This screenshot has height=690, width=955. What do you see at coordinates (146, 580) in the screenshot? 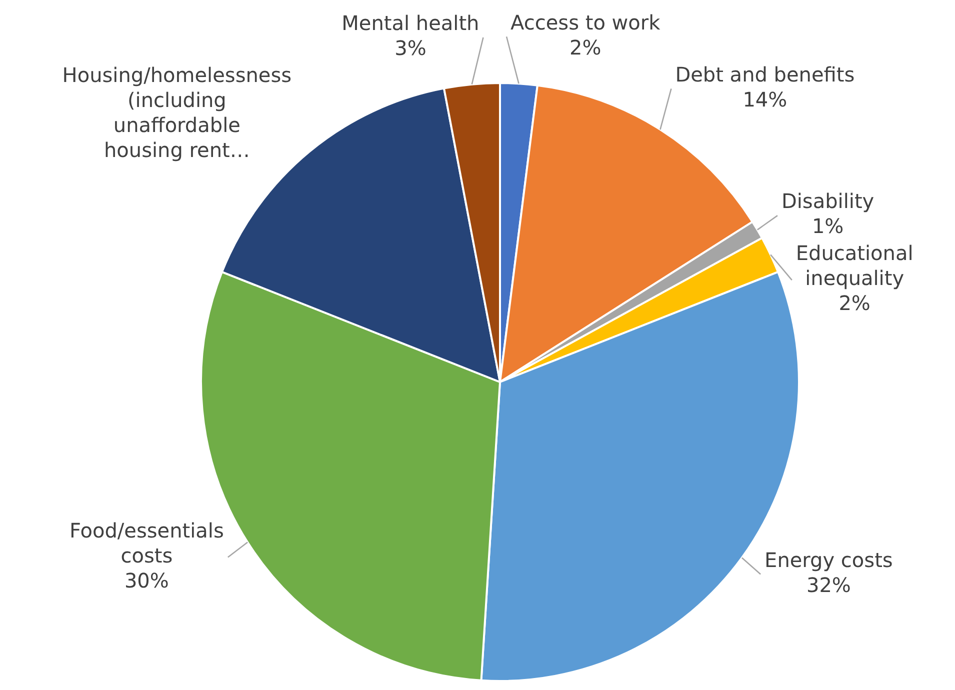
I see `data-label: 30%` at bounding box center [146, 580].